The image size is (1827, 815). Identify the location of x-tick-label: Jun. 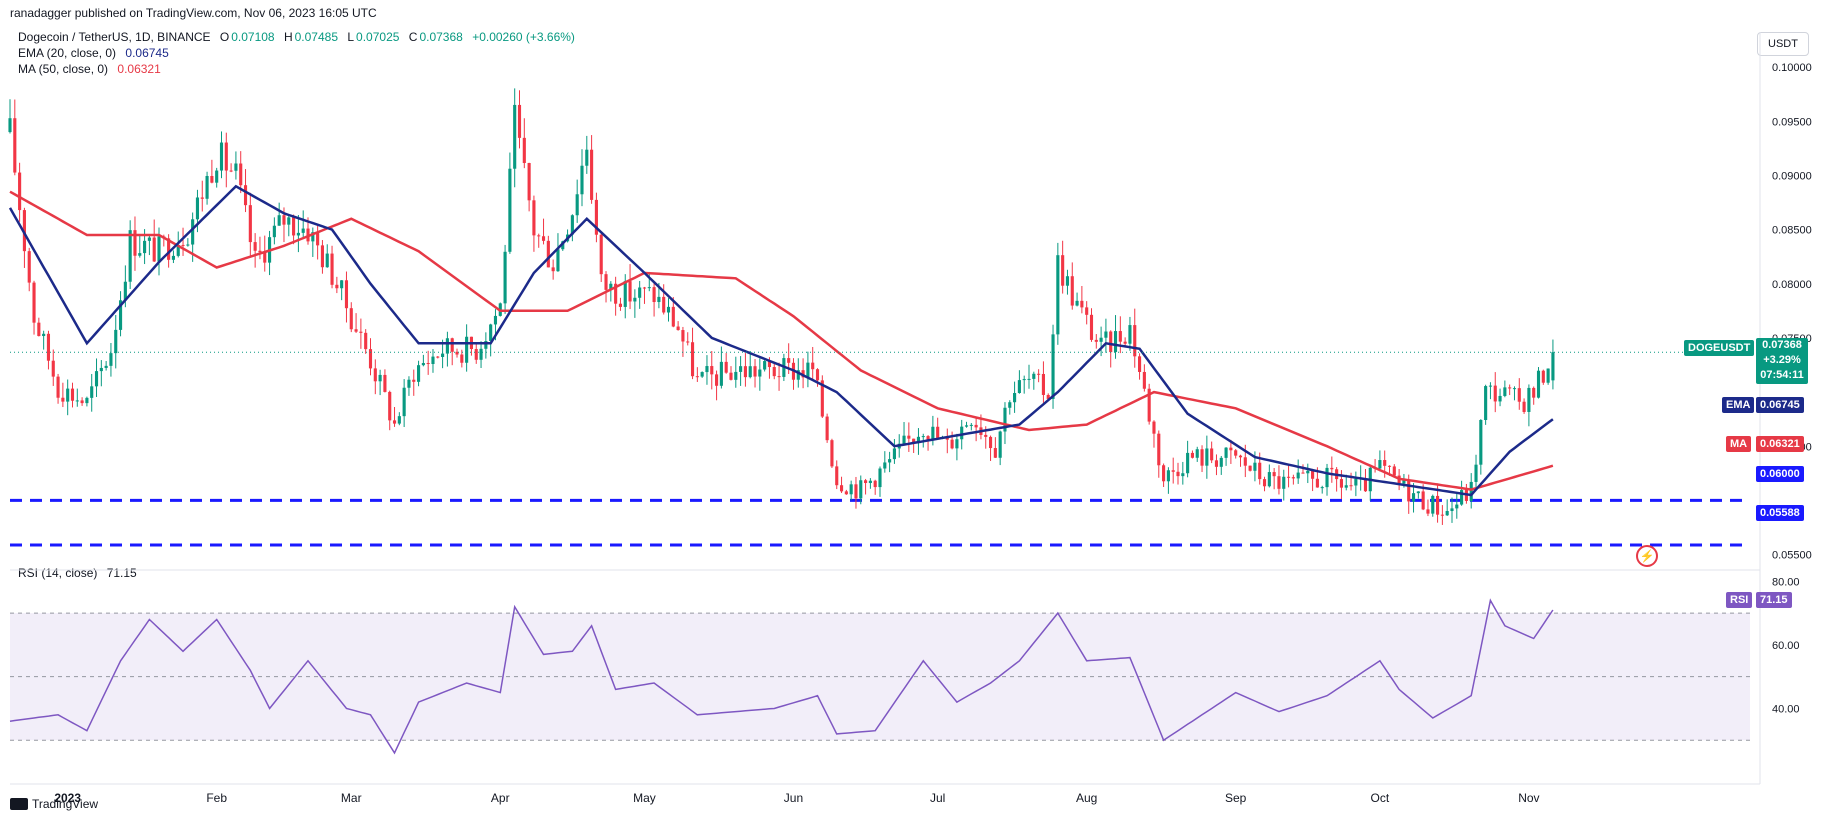
(793, 798).